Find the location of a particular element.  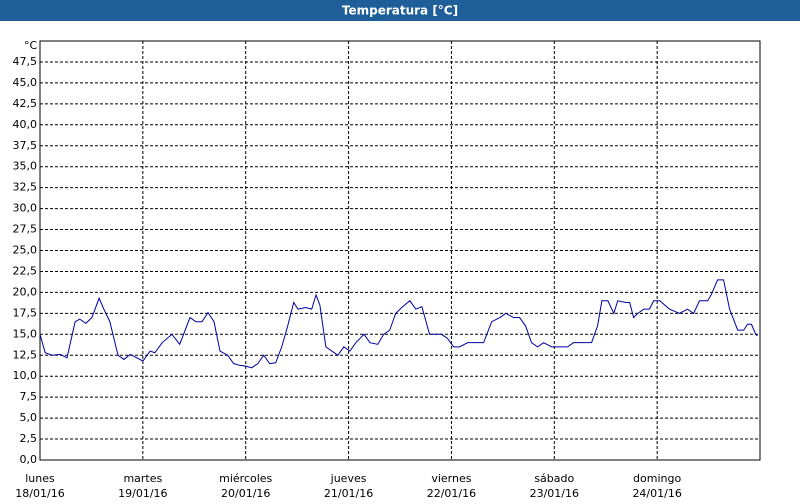

x-tick-label: lunes is located at coordinates (40, 478).